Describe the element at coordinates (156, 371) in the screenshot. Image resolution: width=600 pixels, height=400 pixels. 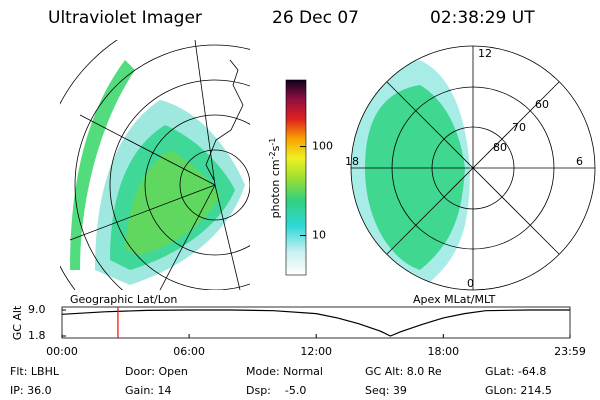
I see `status-field: Door: Open` at that location.